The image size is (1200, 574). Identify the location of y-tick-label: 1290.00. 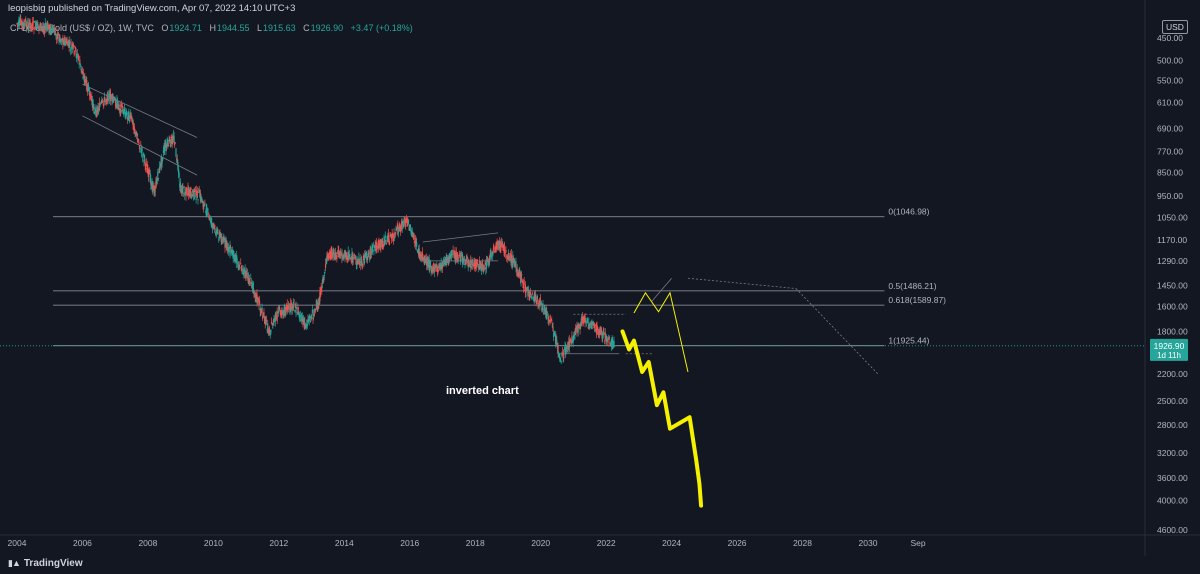
(1172, 261).